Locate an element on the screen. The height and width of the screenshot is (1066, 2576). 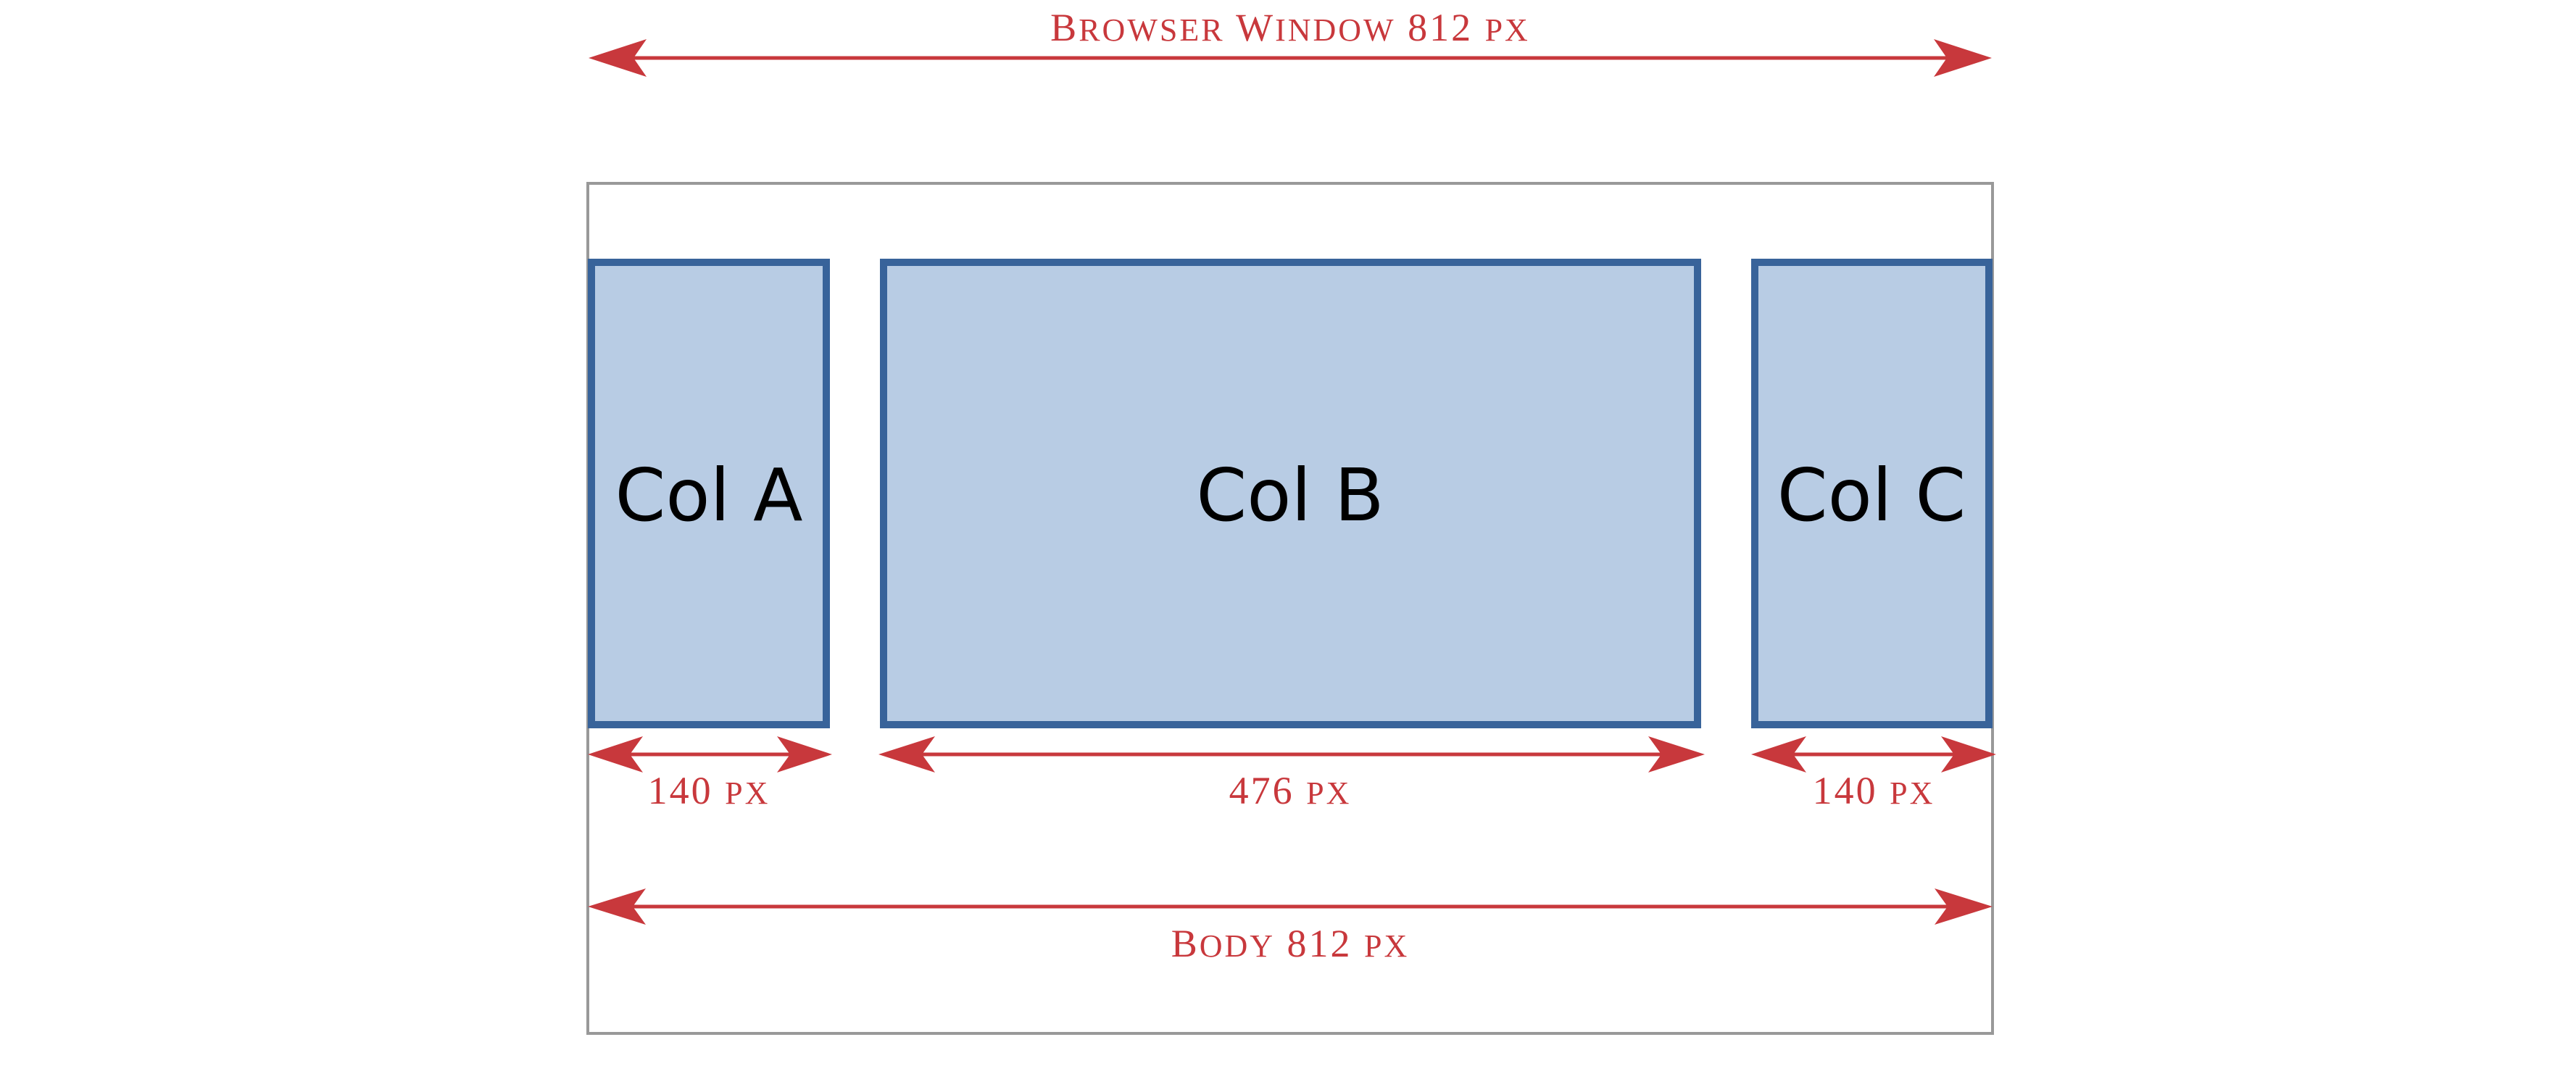
column-a: Col A is located at coordinates (709, 493).